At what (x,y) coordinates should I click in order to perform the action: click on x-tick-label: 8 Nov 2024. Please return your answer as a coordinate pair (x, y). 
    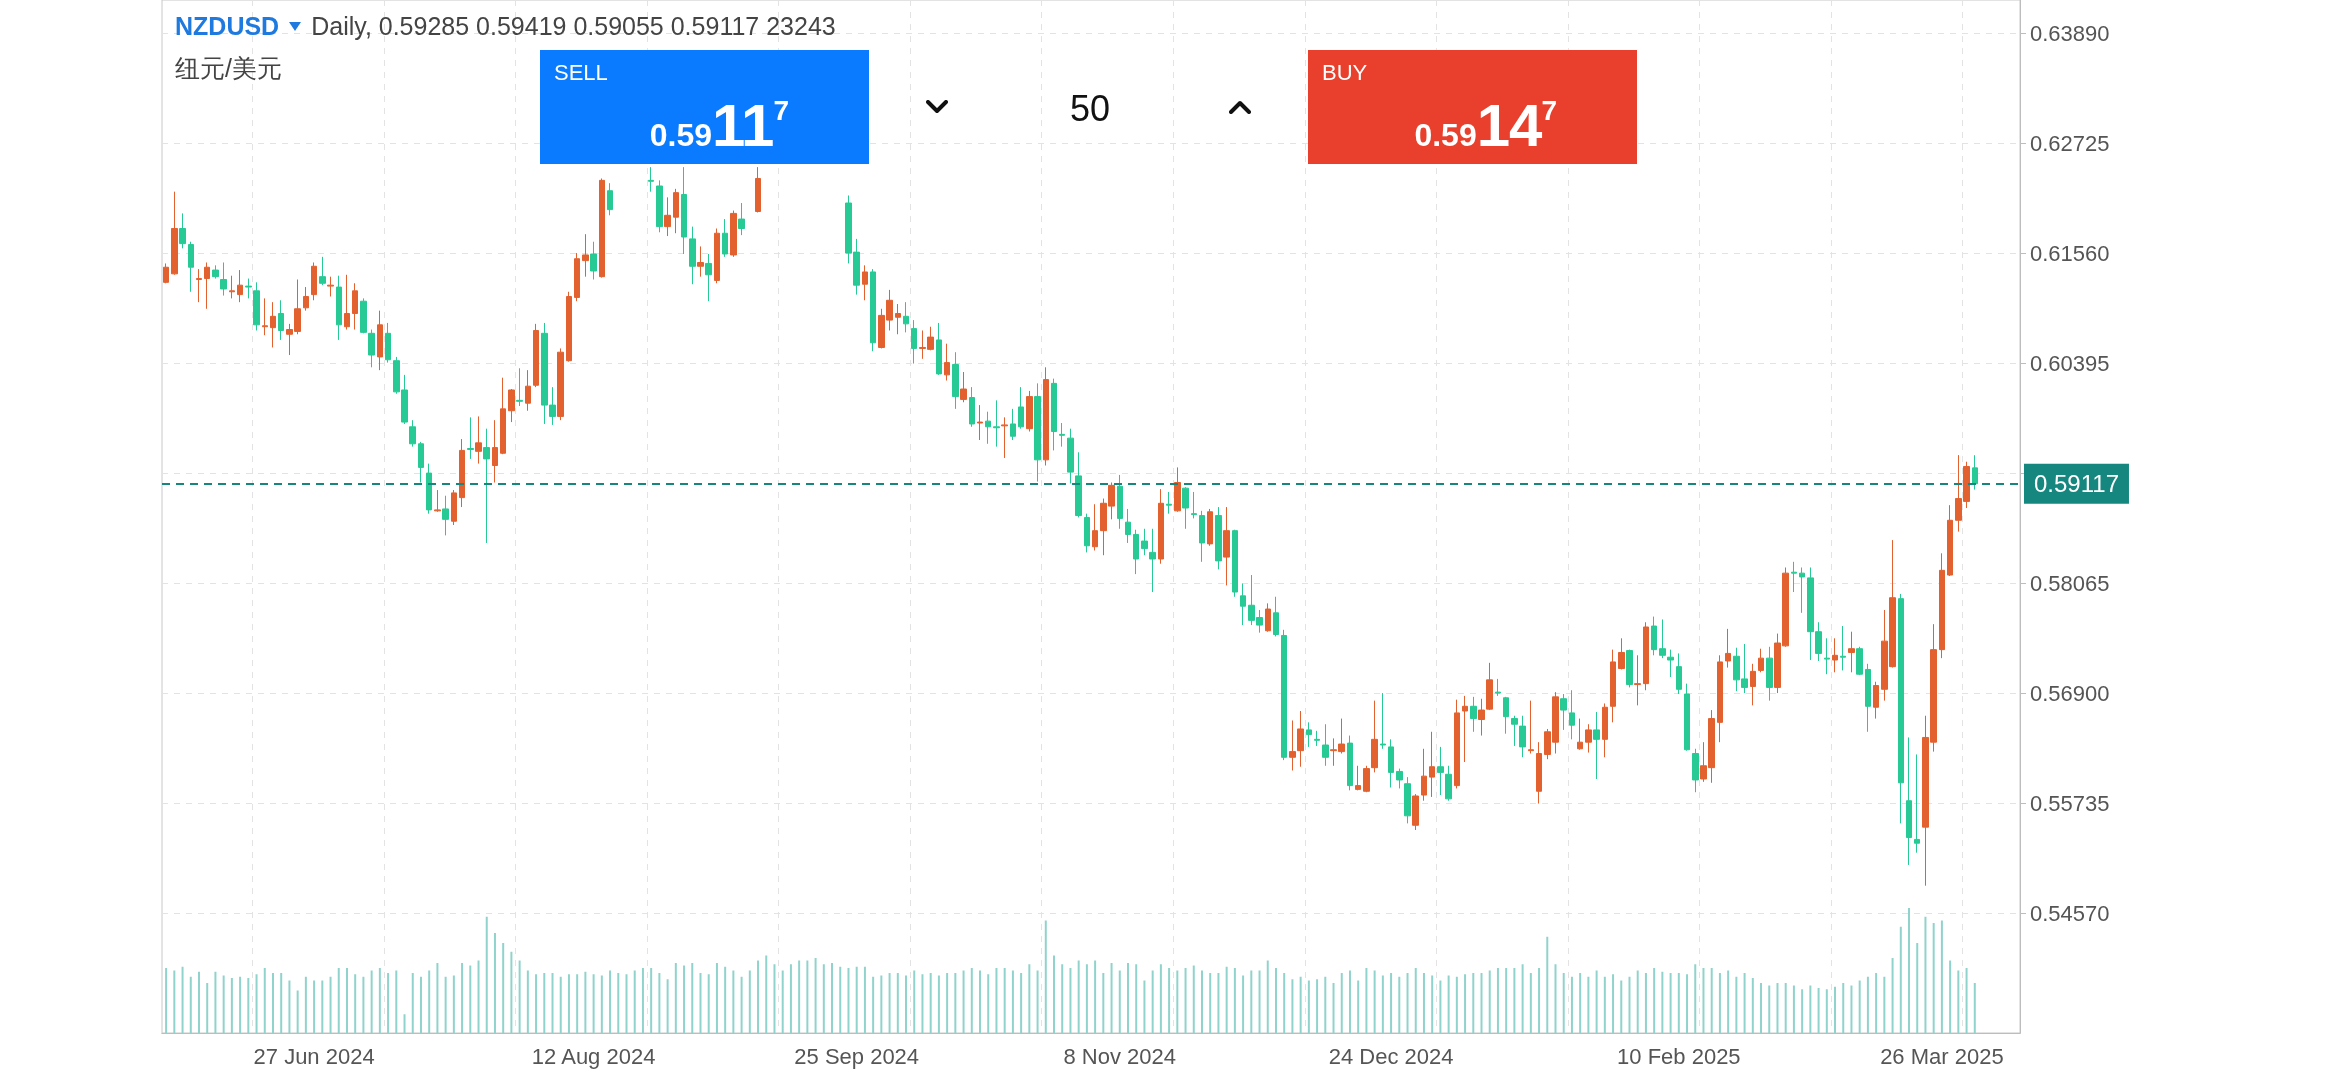
    Looking at the image, I should click on (1120, 1056).